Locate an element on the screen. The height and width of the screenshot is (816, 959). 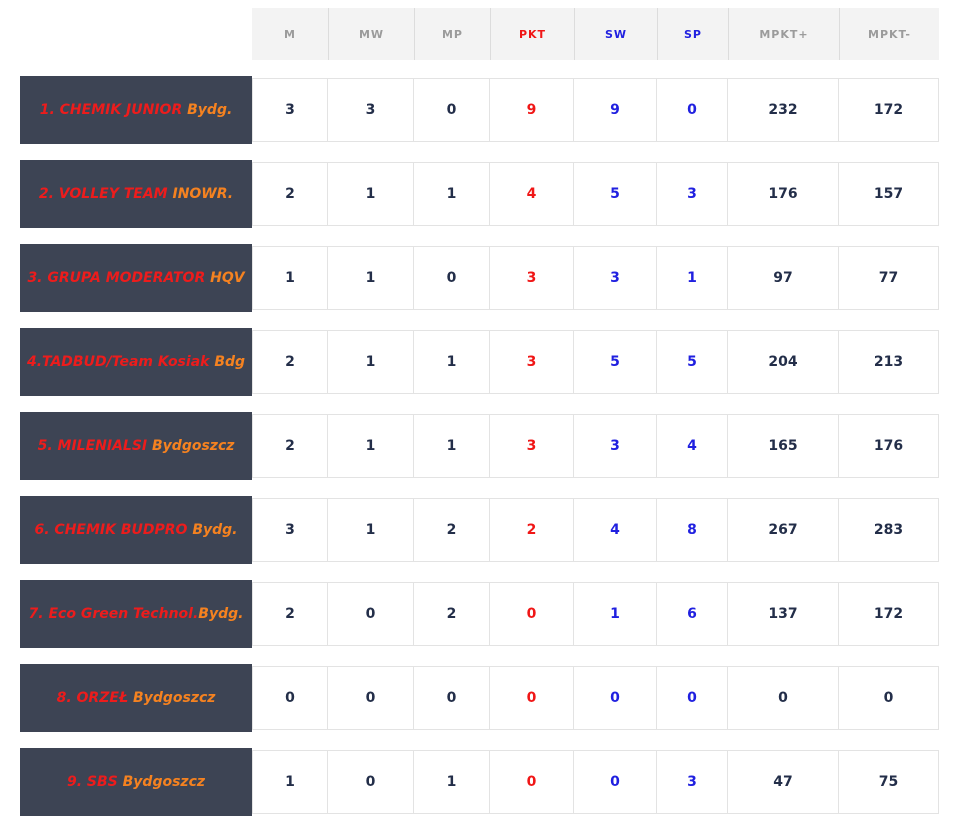
stat-mpkt-minus: 75 is located at coordinates (889, 782).